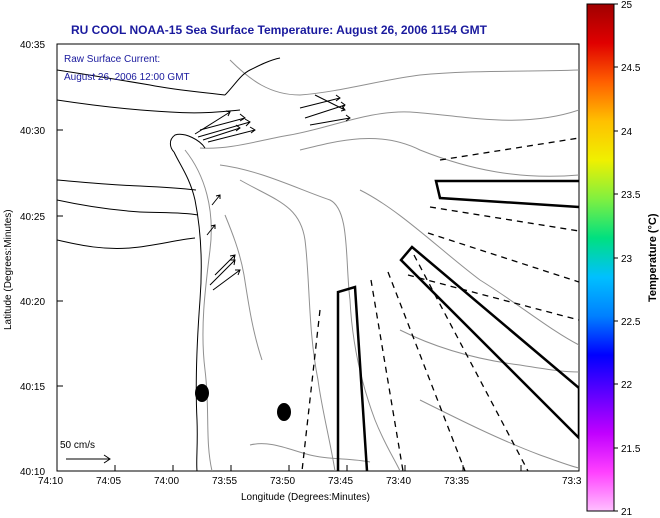 The height and width of the screenshot is (518, 660). What do you see at coordinates (88, 459) in the screenshot?
I see `scale-arrow` at bounding box center [88, 459].